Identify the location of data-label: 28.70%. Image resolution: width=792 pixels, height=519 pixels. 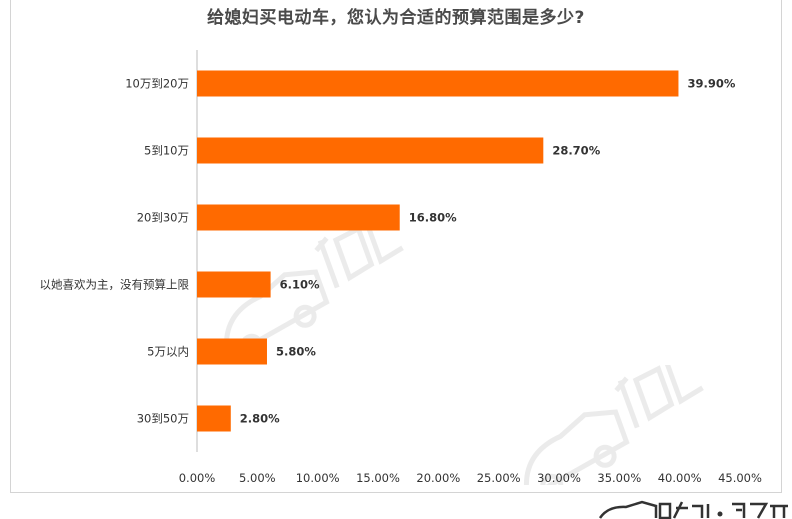
(576, 151).